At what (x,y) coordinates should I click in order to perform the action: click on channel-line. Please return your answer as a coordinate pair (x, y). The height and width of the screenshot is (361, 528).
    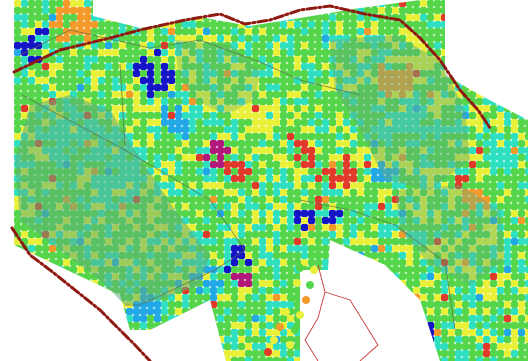
    Looking at the image, I should click on (341, 312).